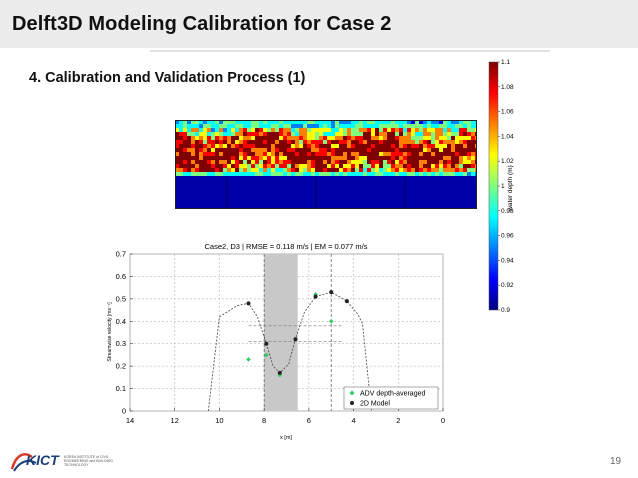 This screenshot has width=638, height=478. I want to click on y-axis-label: Streamwise velocity [ms⁻¹], so click(110, 332).